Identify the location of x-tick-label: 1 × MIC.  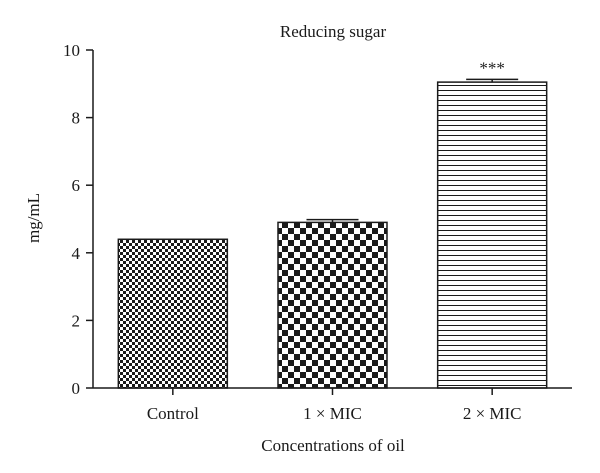
(332, 413).